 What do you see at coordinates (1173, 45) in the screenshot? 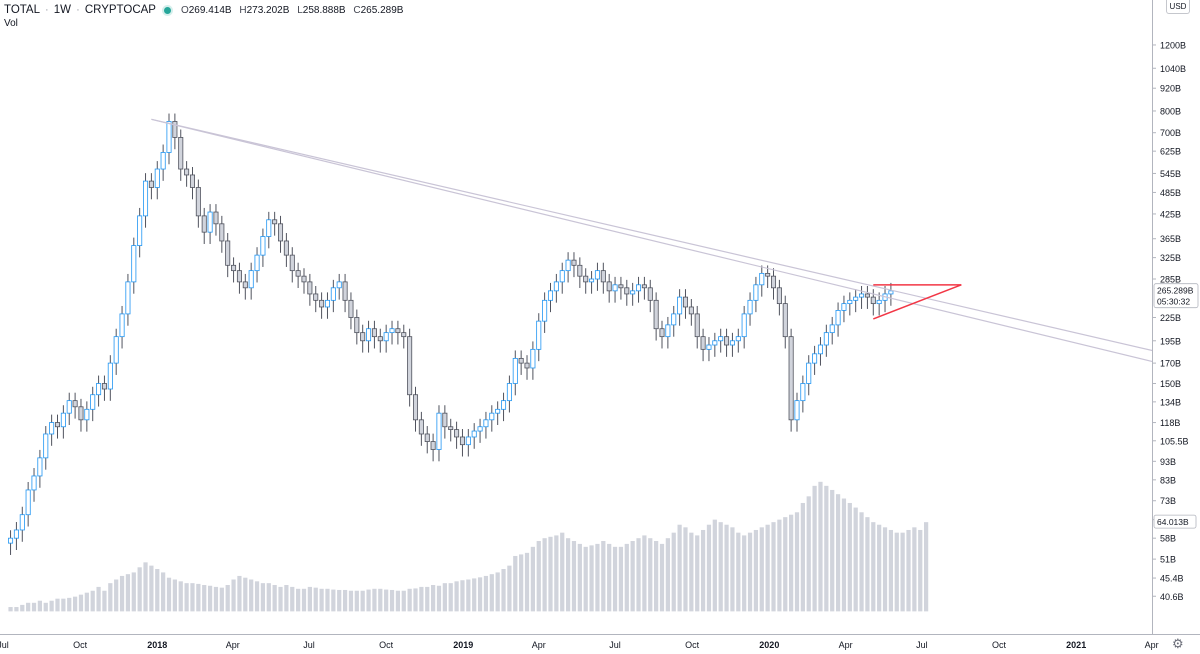
I see `y-tick-label: 1200B` at bounding box center [1173, 45].